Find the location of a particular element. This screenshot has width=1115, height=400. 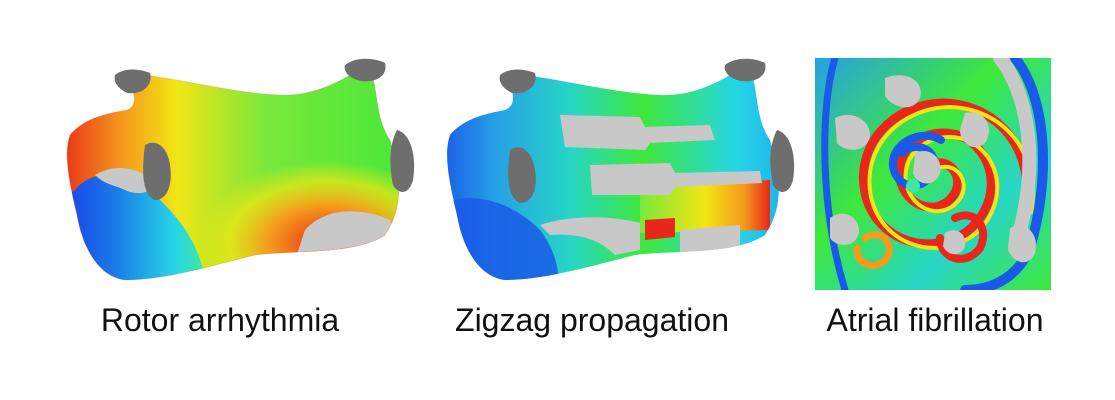

zigzag-propagation-caption: Zigzag propagation is located at coordinates (592, 320).